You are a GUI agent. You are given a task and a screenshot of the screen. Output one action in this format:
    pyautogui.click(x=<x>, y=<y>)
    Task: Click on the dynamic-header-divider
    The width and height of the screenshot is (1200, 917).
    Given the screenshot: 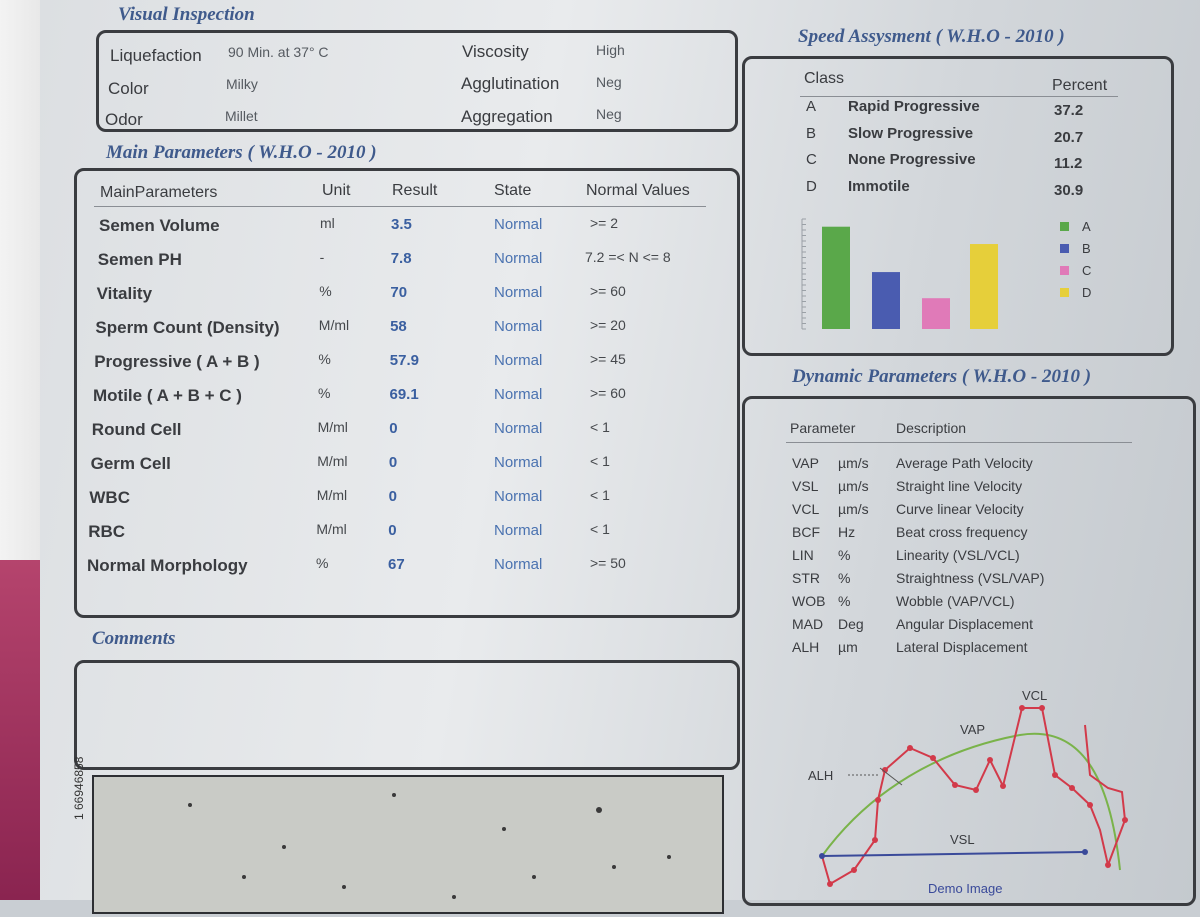 What is the action you would take?
    pyautogui.click(x=959, y=442)
    